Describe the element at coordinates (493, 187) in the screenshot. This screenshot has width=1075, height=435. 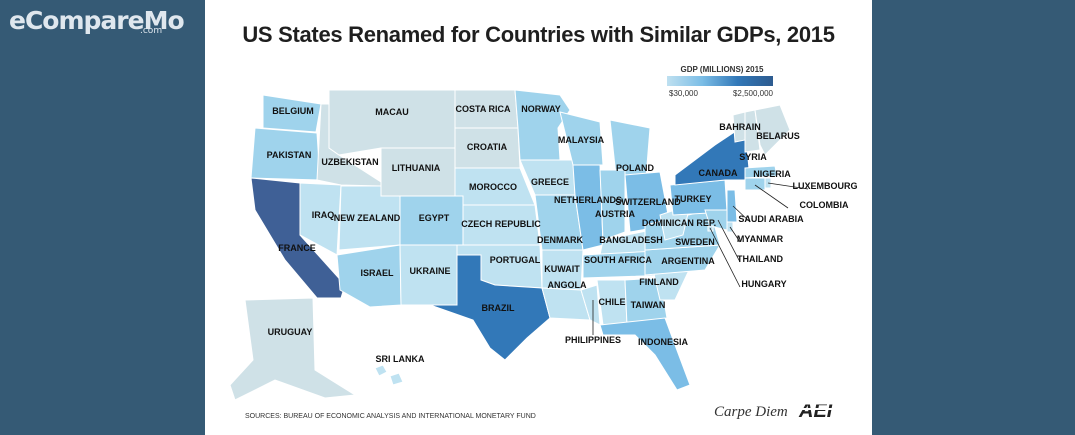
I see `state-label-ne: MOROCCO` at that location.